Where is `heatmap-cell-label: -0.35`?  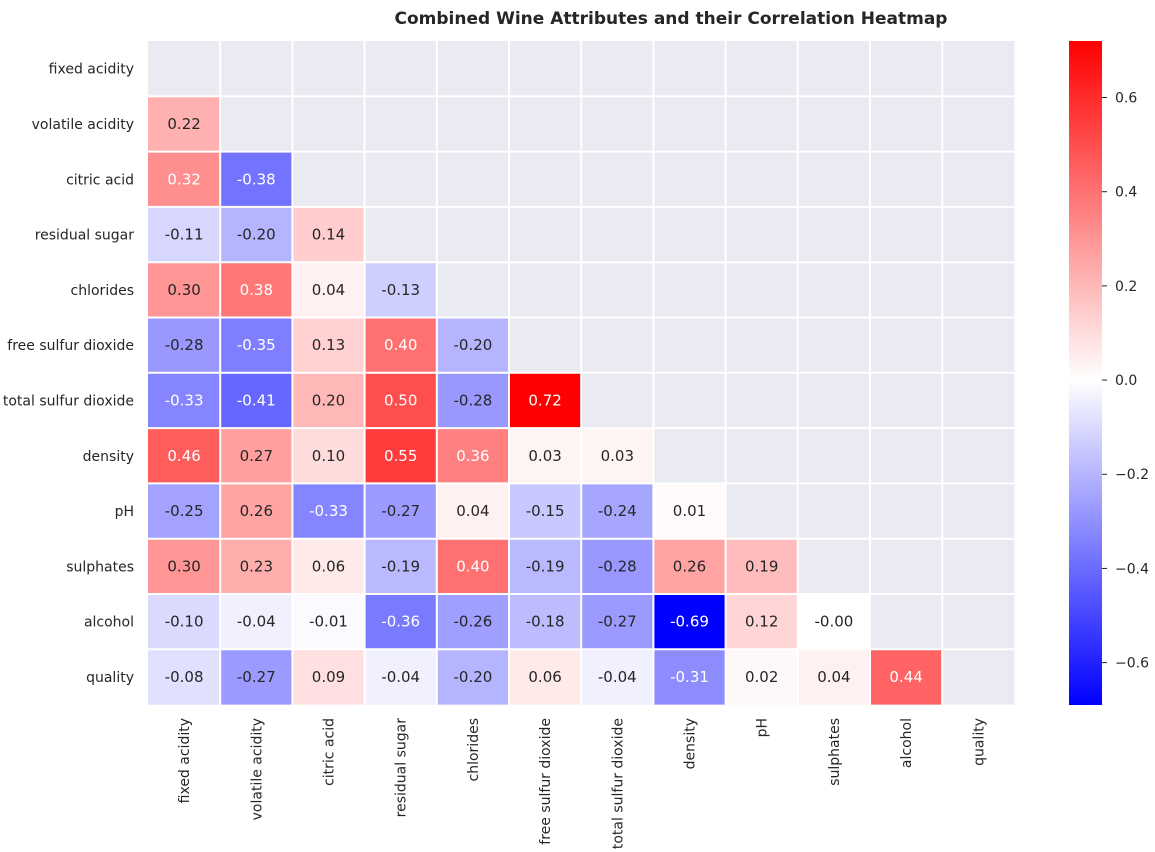 heatmap-cell-label: -0.35 is located at coordinates (256, 345).